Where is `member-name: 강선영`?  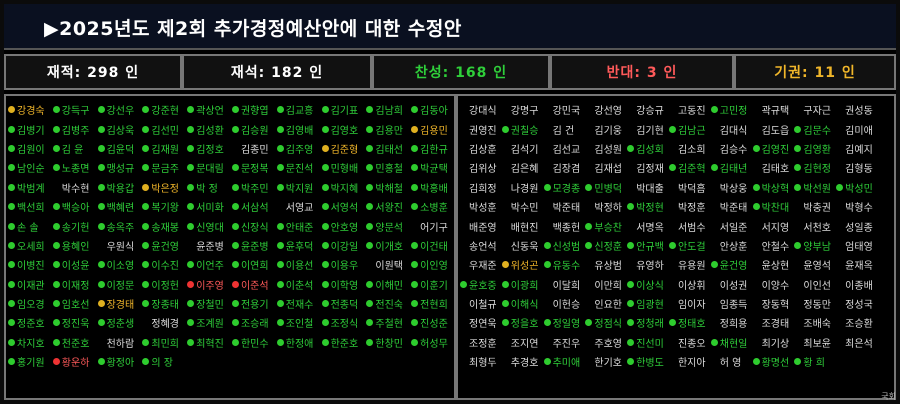 member-name: 강선영 is located at coordinates (608, 112).